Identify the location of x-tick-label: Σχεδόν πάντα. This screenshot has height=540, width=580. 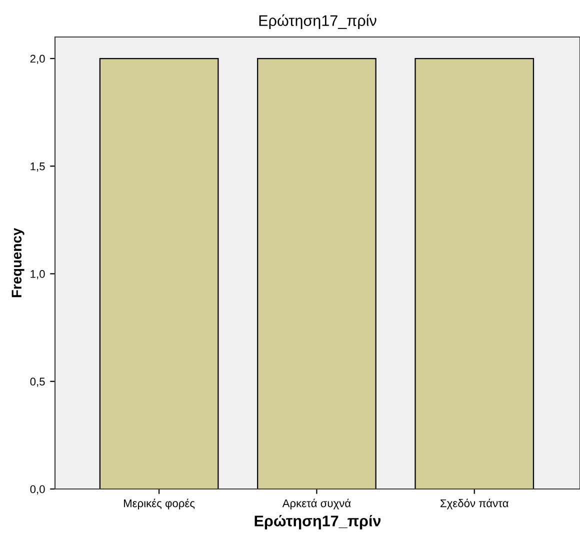
(474, 504).